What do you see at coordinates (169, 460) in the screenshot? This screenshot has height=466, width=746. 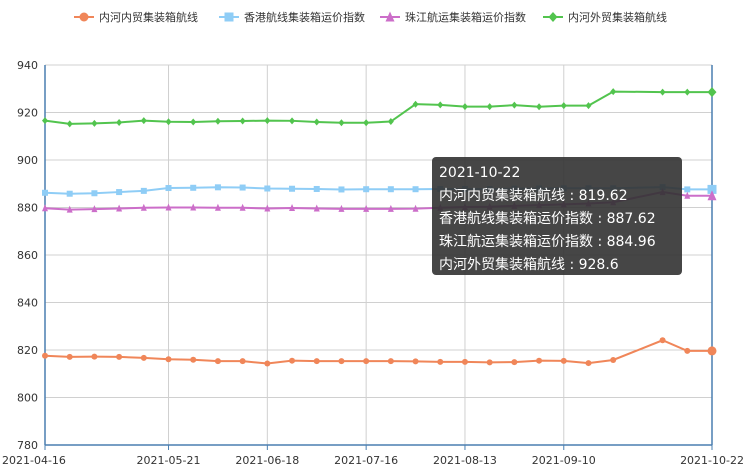 I see `x-tick-label: 2021-05-21` at bounding box center [169, 460].